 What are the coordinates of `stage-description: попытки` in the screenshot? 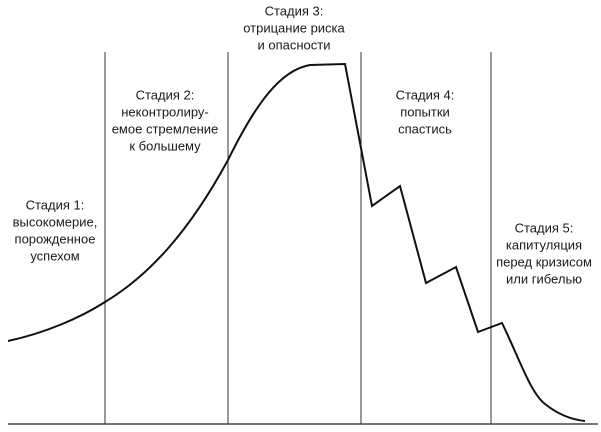 It's located at (425, 111).